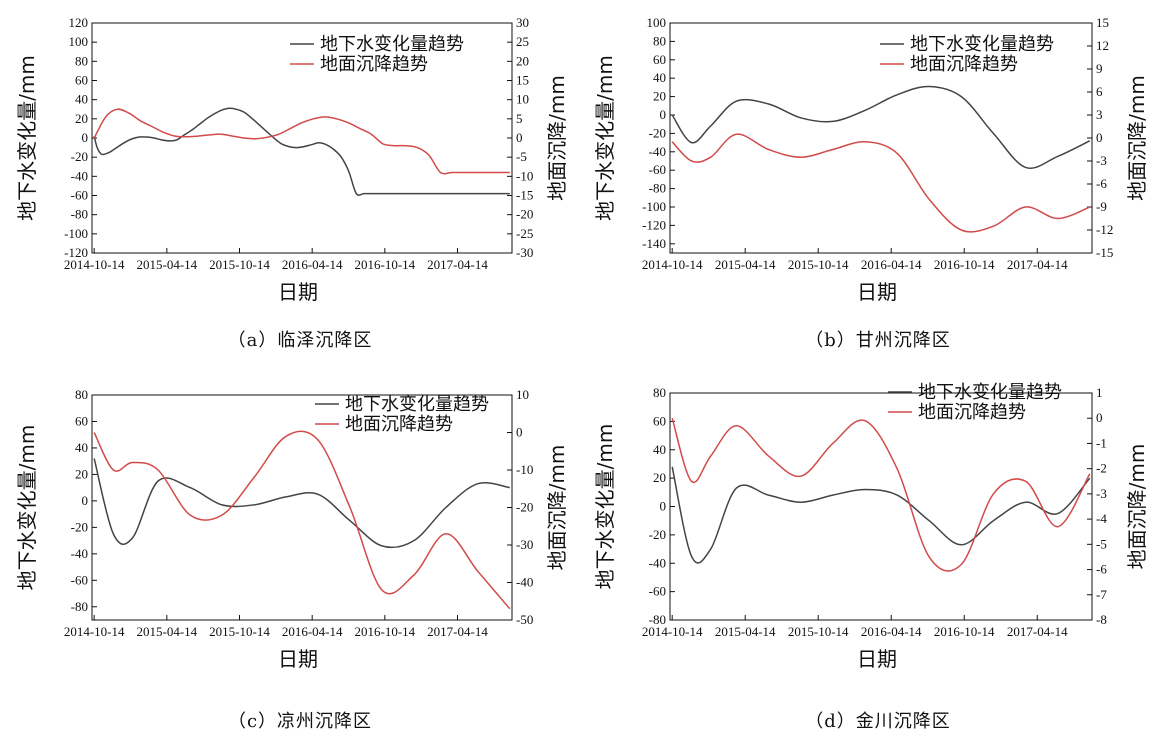 Image resolution: width=1164 pixels, height=746 pixels. Describe the element at coordinates (79, 606) in the screenshot. I see `y-tick-label: -80` at that location.